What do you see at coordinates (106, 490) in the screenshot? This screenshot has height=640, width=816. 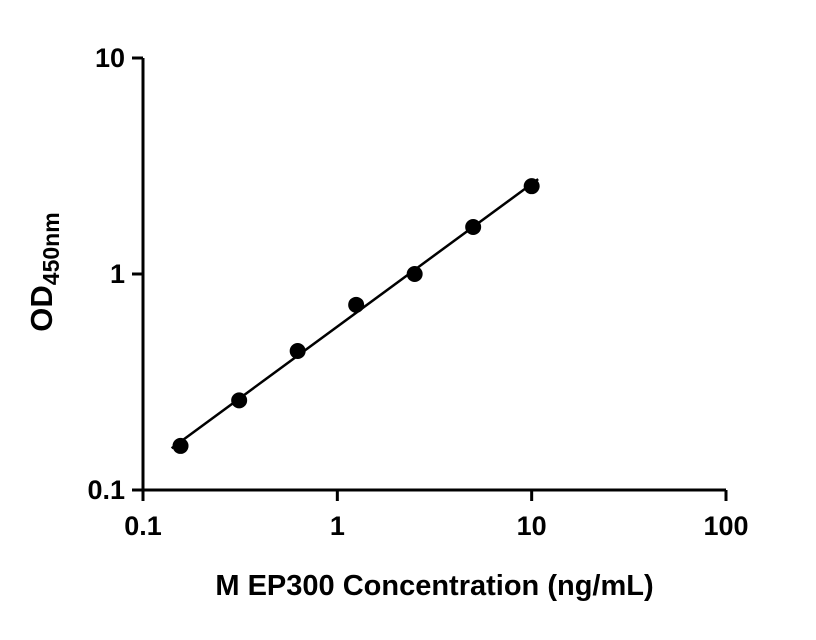 I see `y-tick-label: 0.1` at bounding box center [106, 490].